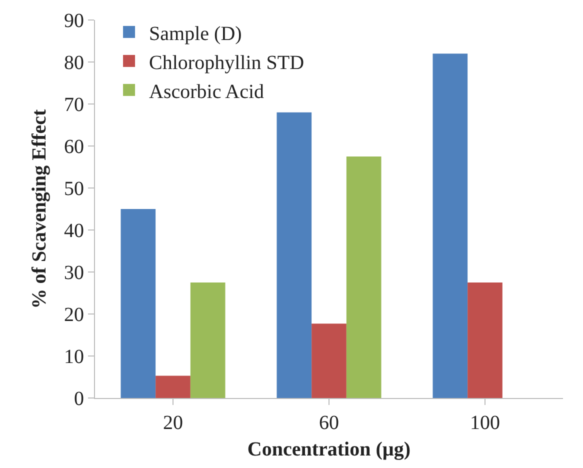 This screenshot has width=583, height=468. What do you see at coordinates (206, 91) in the screenshot?
I see `legend-label: Ascorbic Acid` at bounding box center [206, 91].